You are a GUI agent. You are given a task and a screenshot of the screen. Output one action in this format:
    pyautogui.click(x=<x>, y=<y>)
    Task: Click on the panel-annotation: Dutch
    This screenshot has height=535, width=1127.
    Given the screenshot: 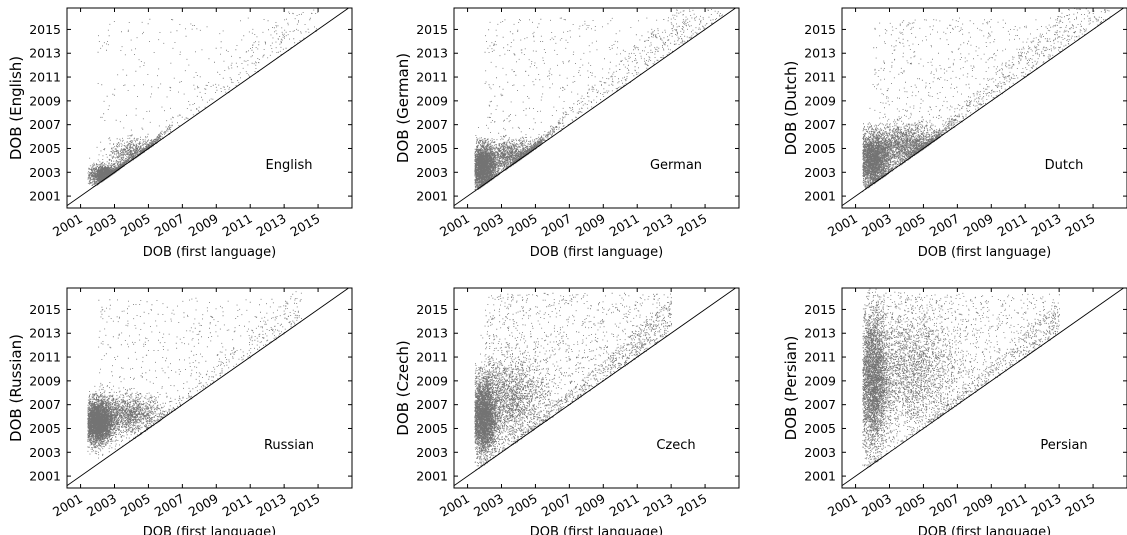 What is the action you would take?
    pyautogui.click(x=1064, y=165)
    